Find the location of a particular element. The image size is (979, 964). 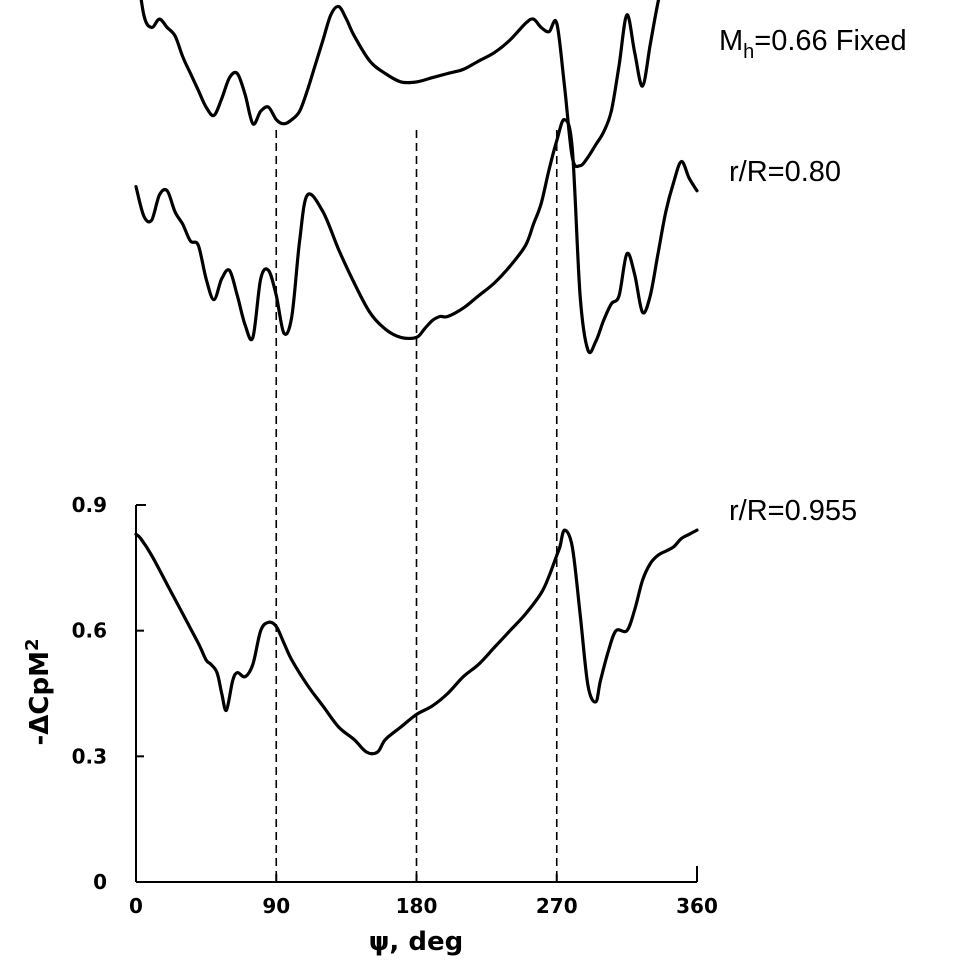

y-tick-label: 0.9 is located at coordinates (89, 505).